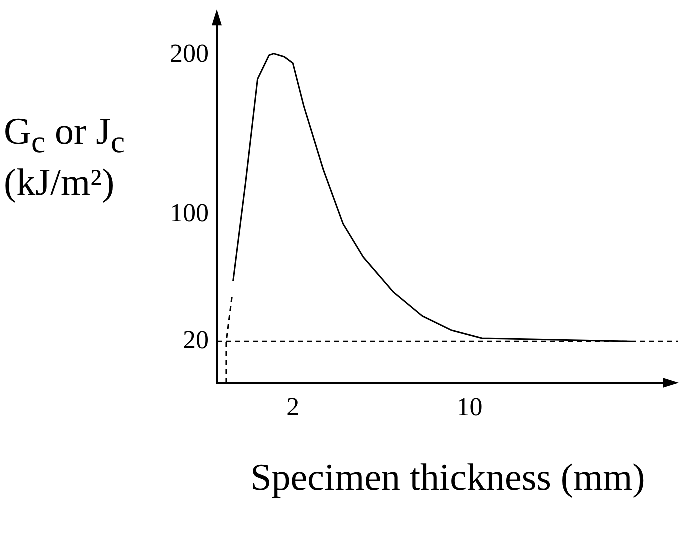 The image size is (679, 553). Describe the element at coordinates (293, 407) in the screenshot. I see `x-tick-label: 2` at that location.